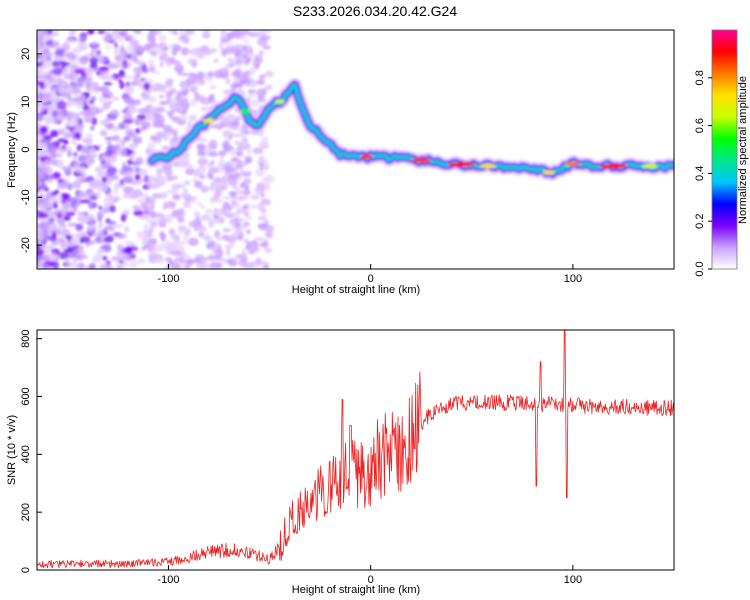 Image resolution: width=750 pixels, height=600 pixels. Describe the element at coordinates (26, 454) in the screenshot. I see `snr-y-tick-label: 400` at that location.